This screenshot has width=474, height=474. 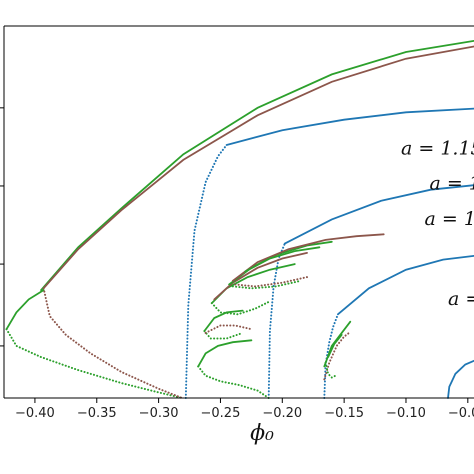 What do you see at coordinates (406, 413) in the screenshot?
I see `x-tick-label-6: −0.10` at bounding box center [406, 413].